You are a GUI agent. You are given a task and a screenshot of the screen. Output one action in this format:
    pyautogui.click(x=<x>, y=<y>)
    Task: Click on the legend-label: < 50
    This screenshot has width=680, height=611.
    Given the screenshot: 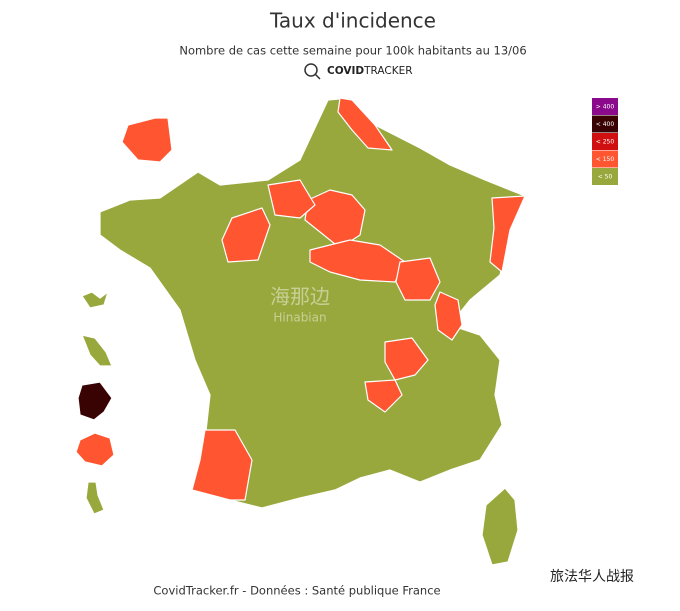 What is the action you would take?
    pyautogui.click(x=605, y=177)
    